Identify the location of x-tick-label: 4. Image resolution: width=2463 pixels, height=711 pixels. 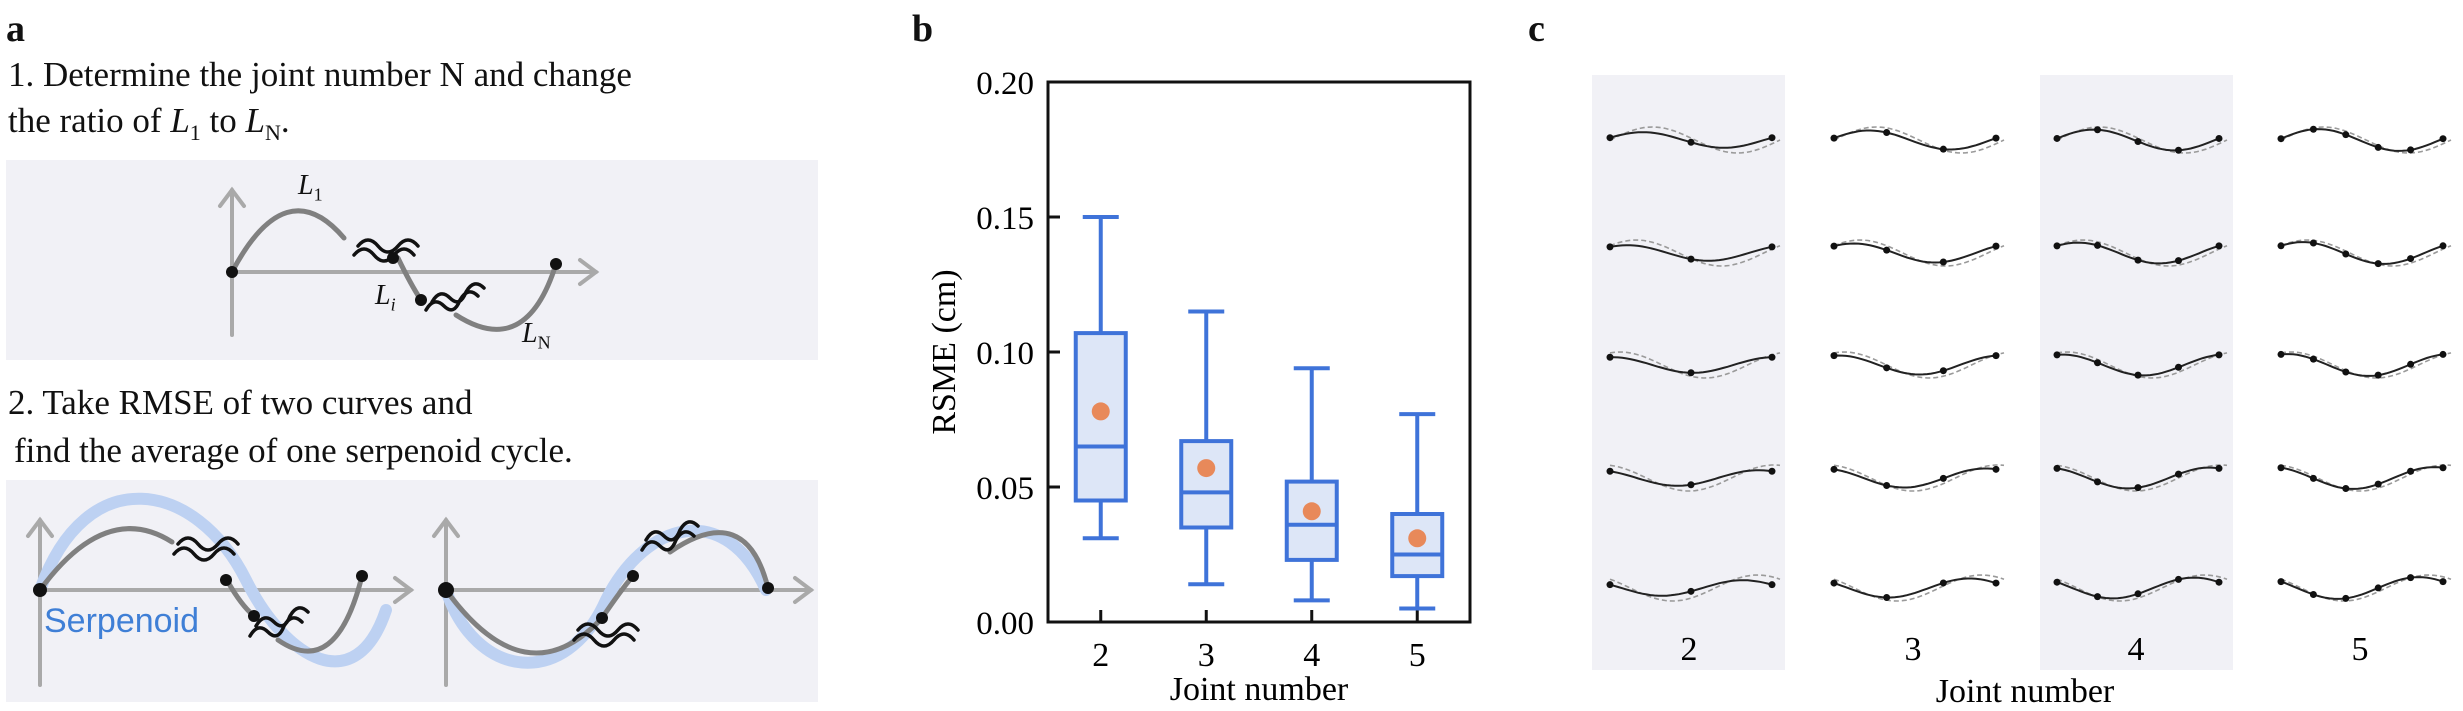
(1311, 655).